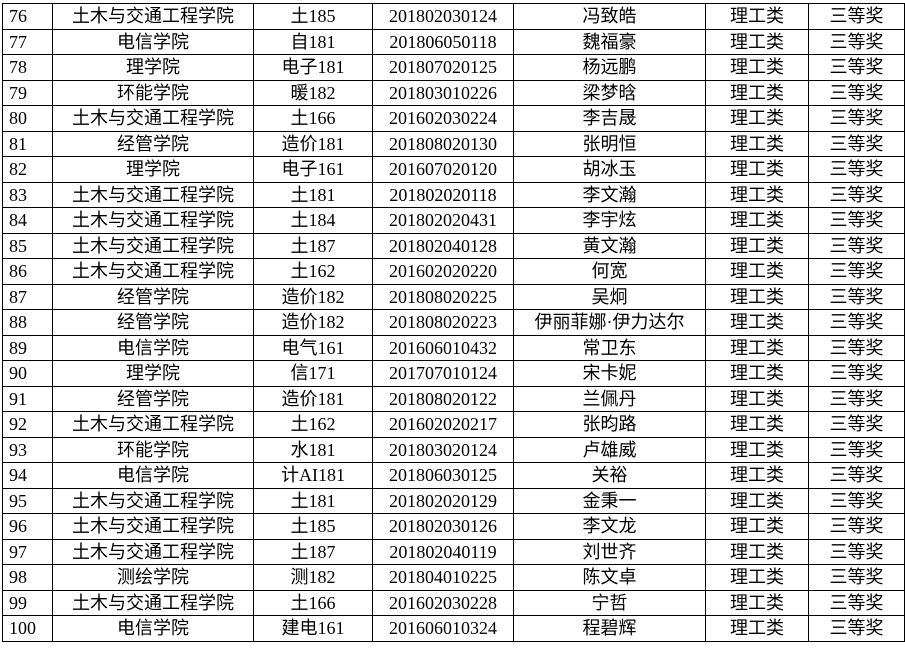 The height and width of the screenshot is (652, 905). I want to click on table-row: 93 环能学院 水181 201803020124 卢雄威 理工类 三等奖, so click(453, 449).